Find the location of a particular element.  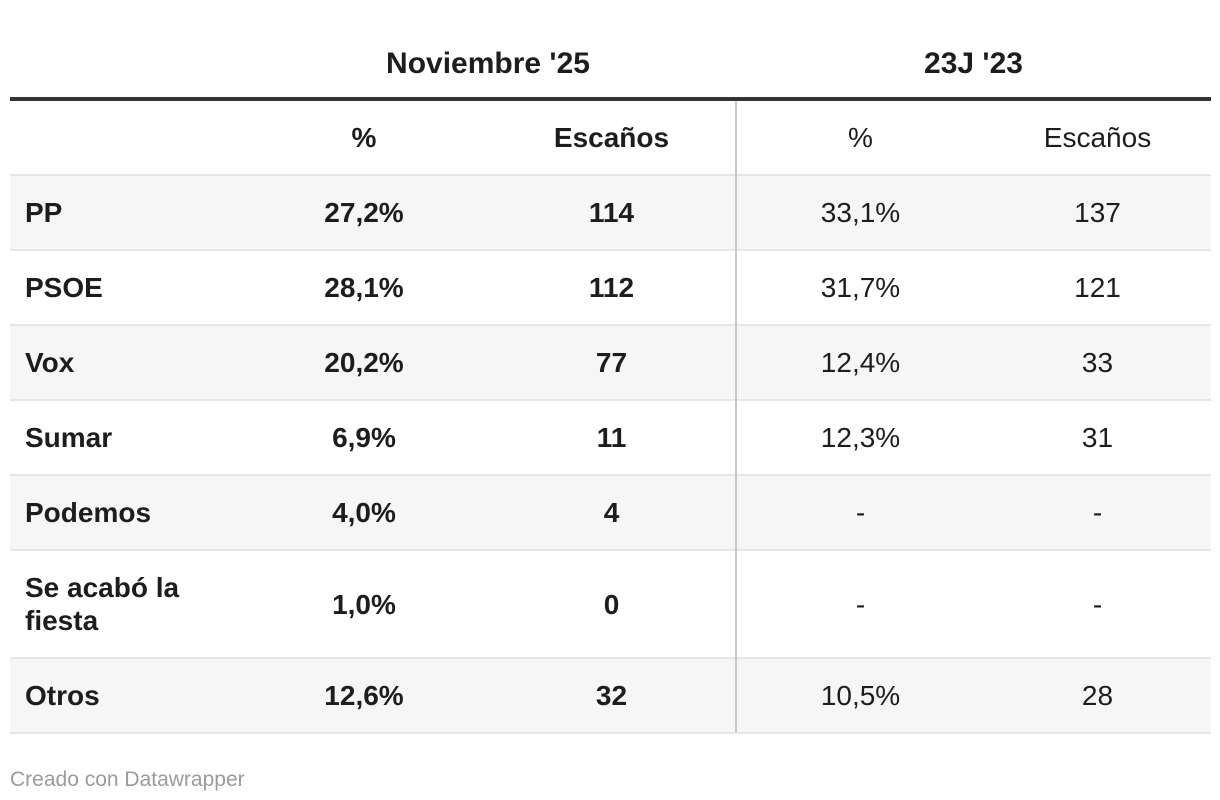

23j-seats-cell: 31 is located at coordinates (1097, 437).